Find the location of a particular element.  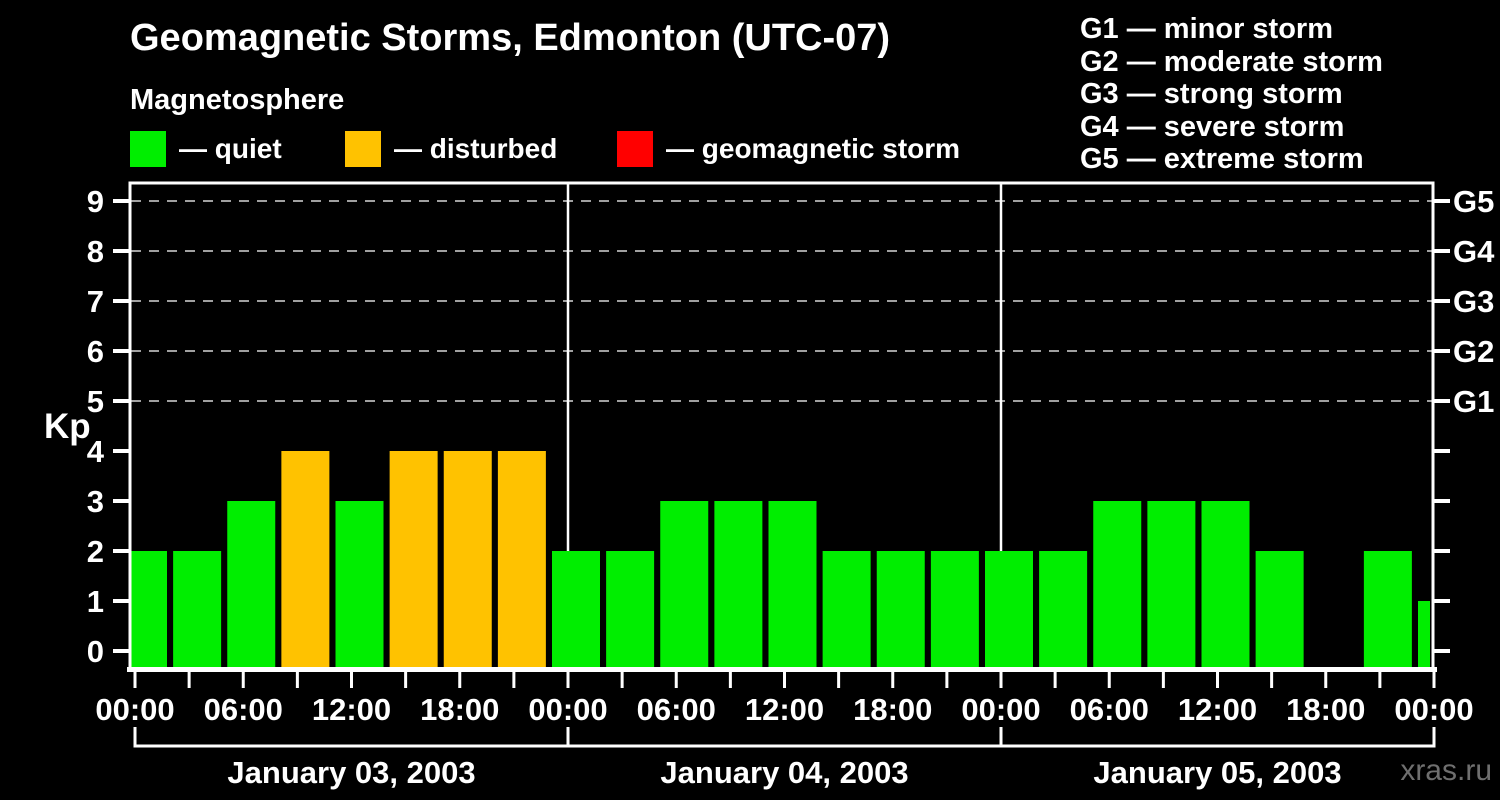

y-tick-label: 8 is located at coordinates (95, 251).